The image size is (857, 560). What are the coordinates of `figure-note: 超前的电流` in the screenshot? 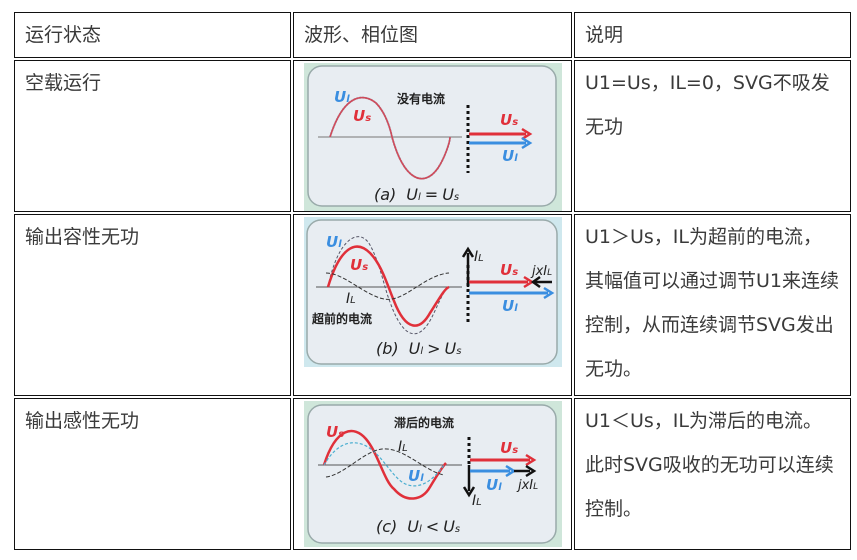 It's located at (341, 318).